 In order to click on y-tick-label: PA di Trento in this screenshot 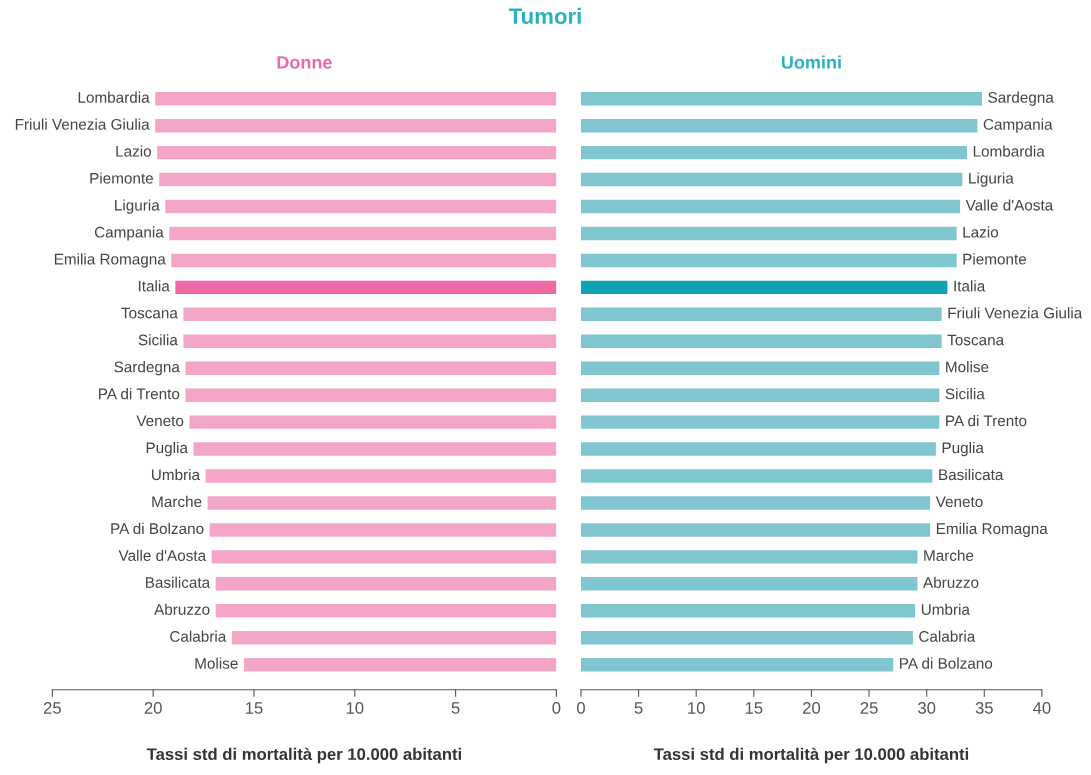, I will do `click(986, 421)`.